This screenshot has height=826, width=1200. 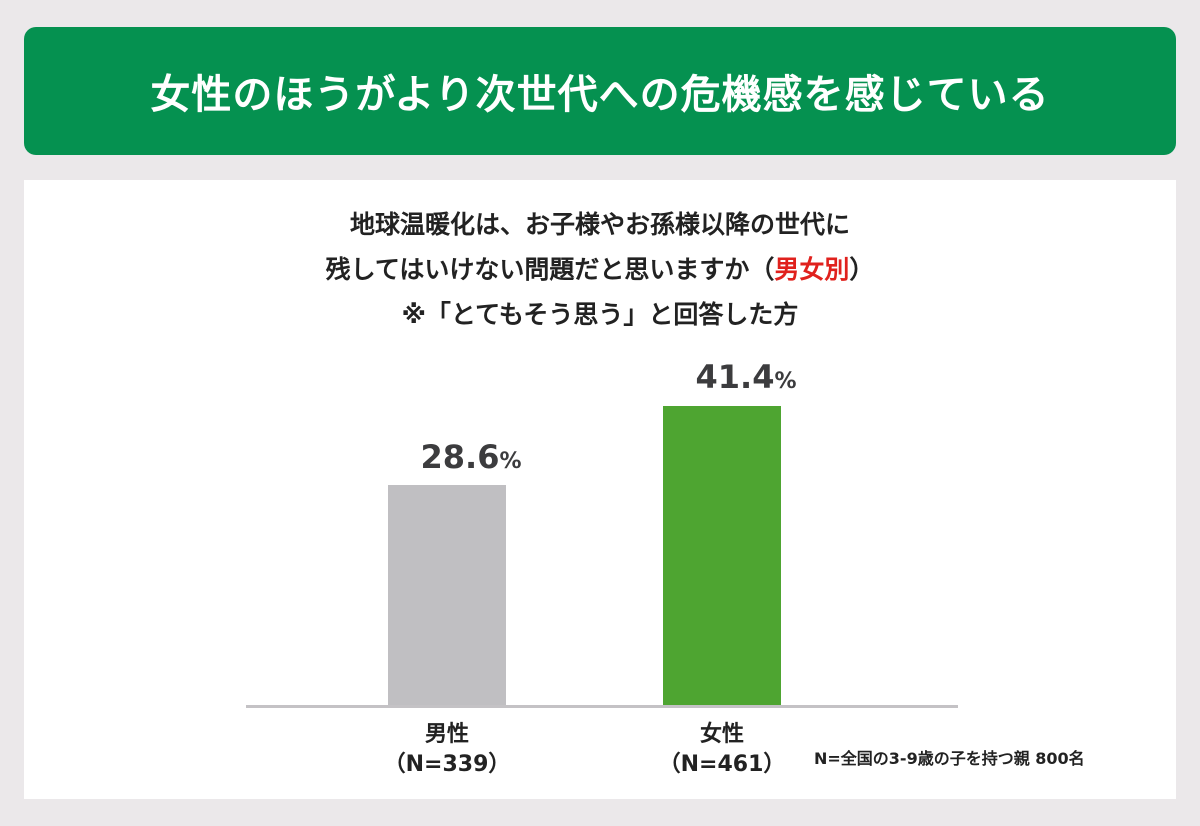 I want to click on bar-male, so click(x=447, y=595).